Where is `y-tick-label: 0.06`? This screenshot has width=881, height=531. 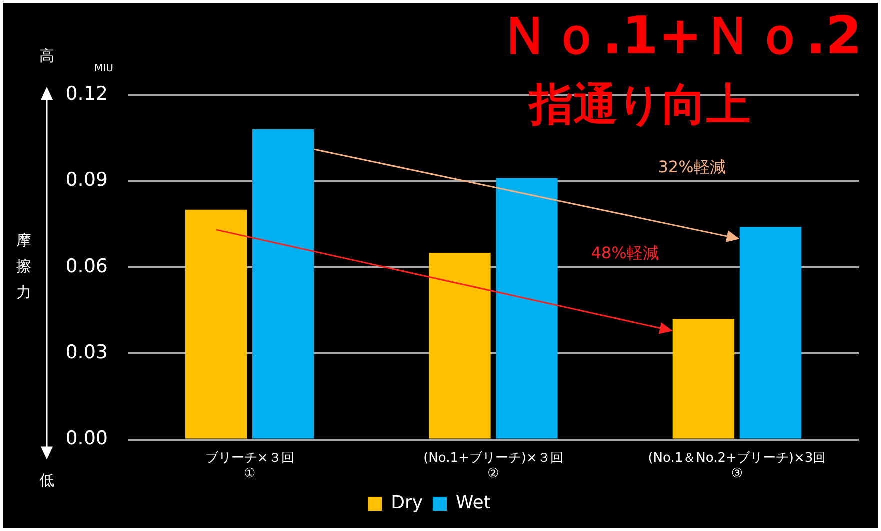
y-tick-label: 0.06 is located at coordinates (87, 266).